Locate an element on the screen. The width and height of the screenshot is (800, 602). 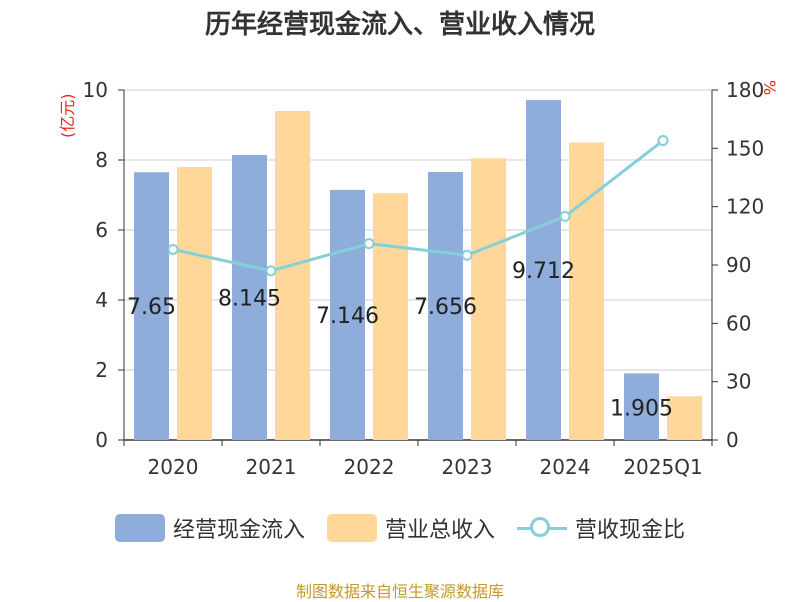
x-tick-label: 2022 is located at coordinates (369, 467).